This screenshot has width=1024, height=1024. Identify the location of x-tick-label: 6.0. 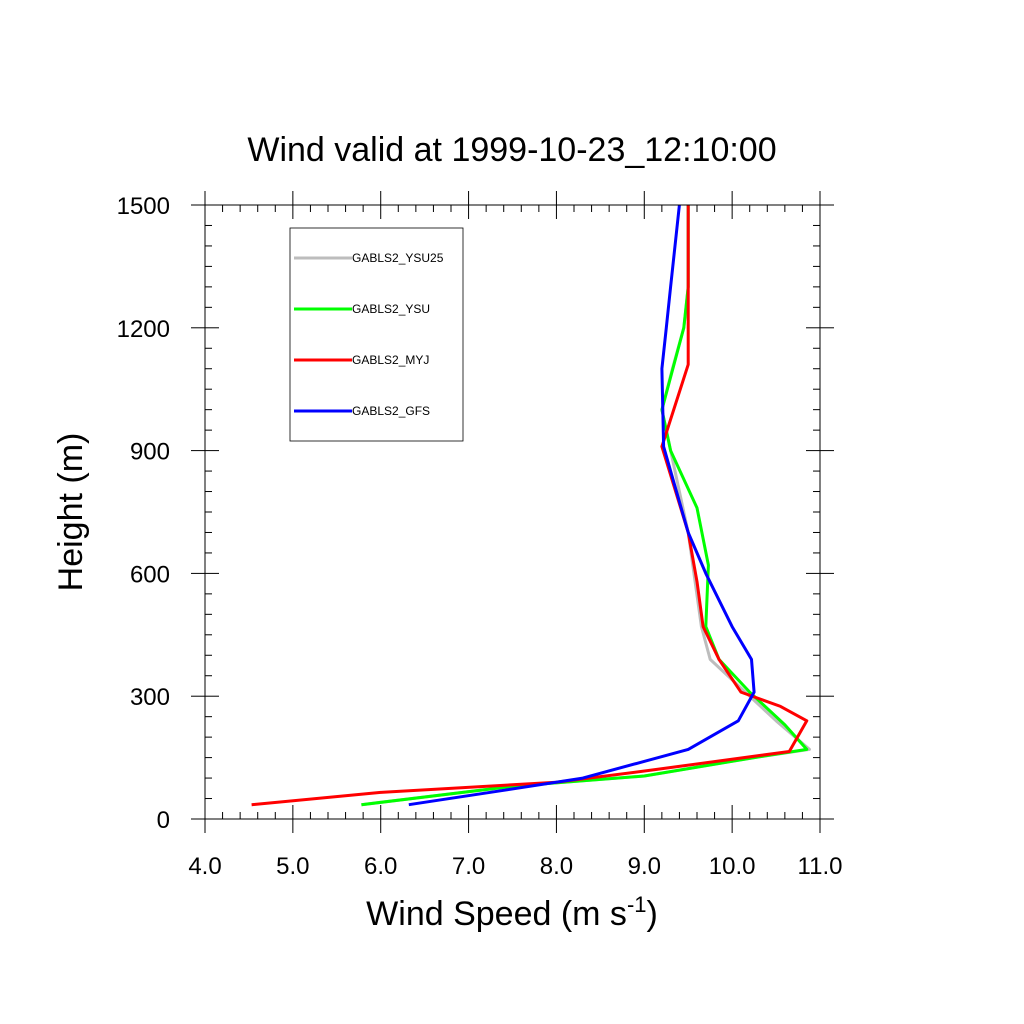
(380, 866).